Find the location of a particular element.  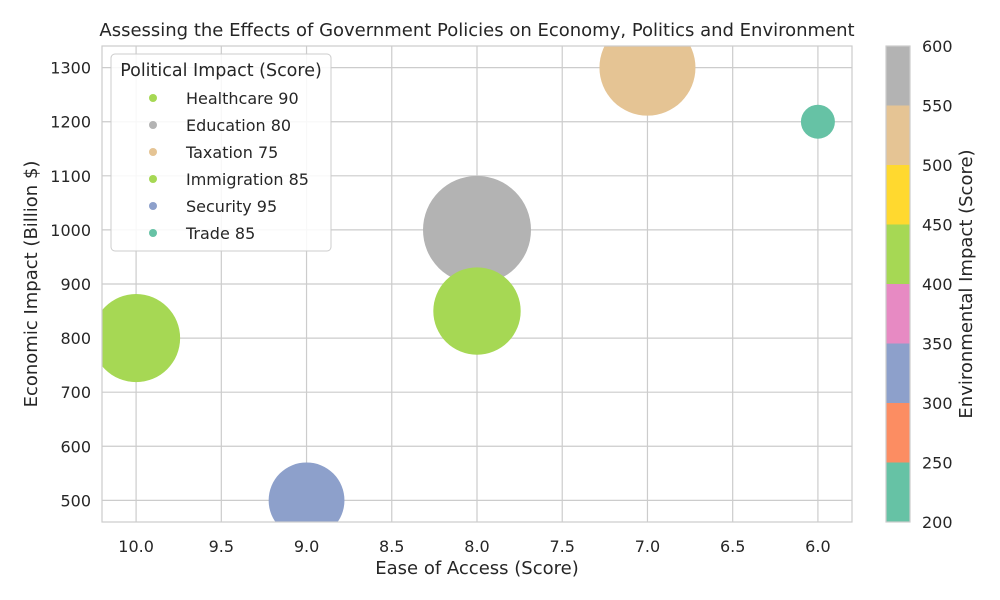

y-tick-label: 500 is located at coordinates (75, 500).